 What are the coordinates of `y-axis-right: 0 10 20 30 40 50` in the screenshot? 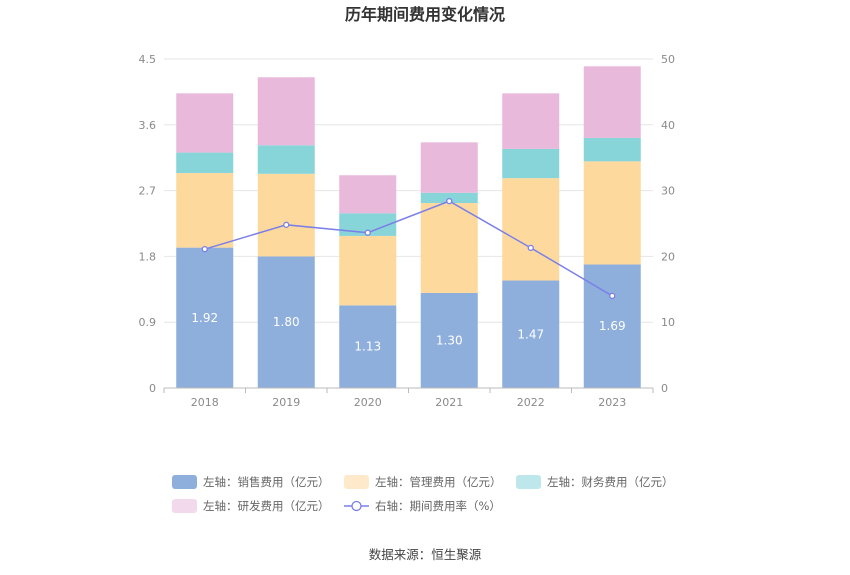 It's located at (668, 224).